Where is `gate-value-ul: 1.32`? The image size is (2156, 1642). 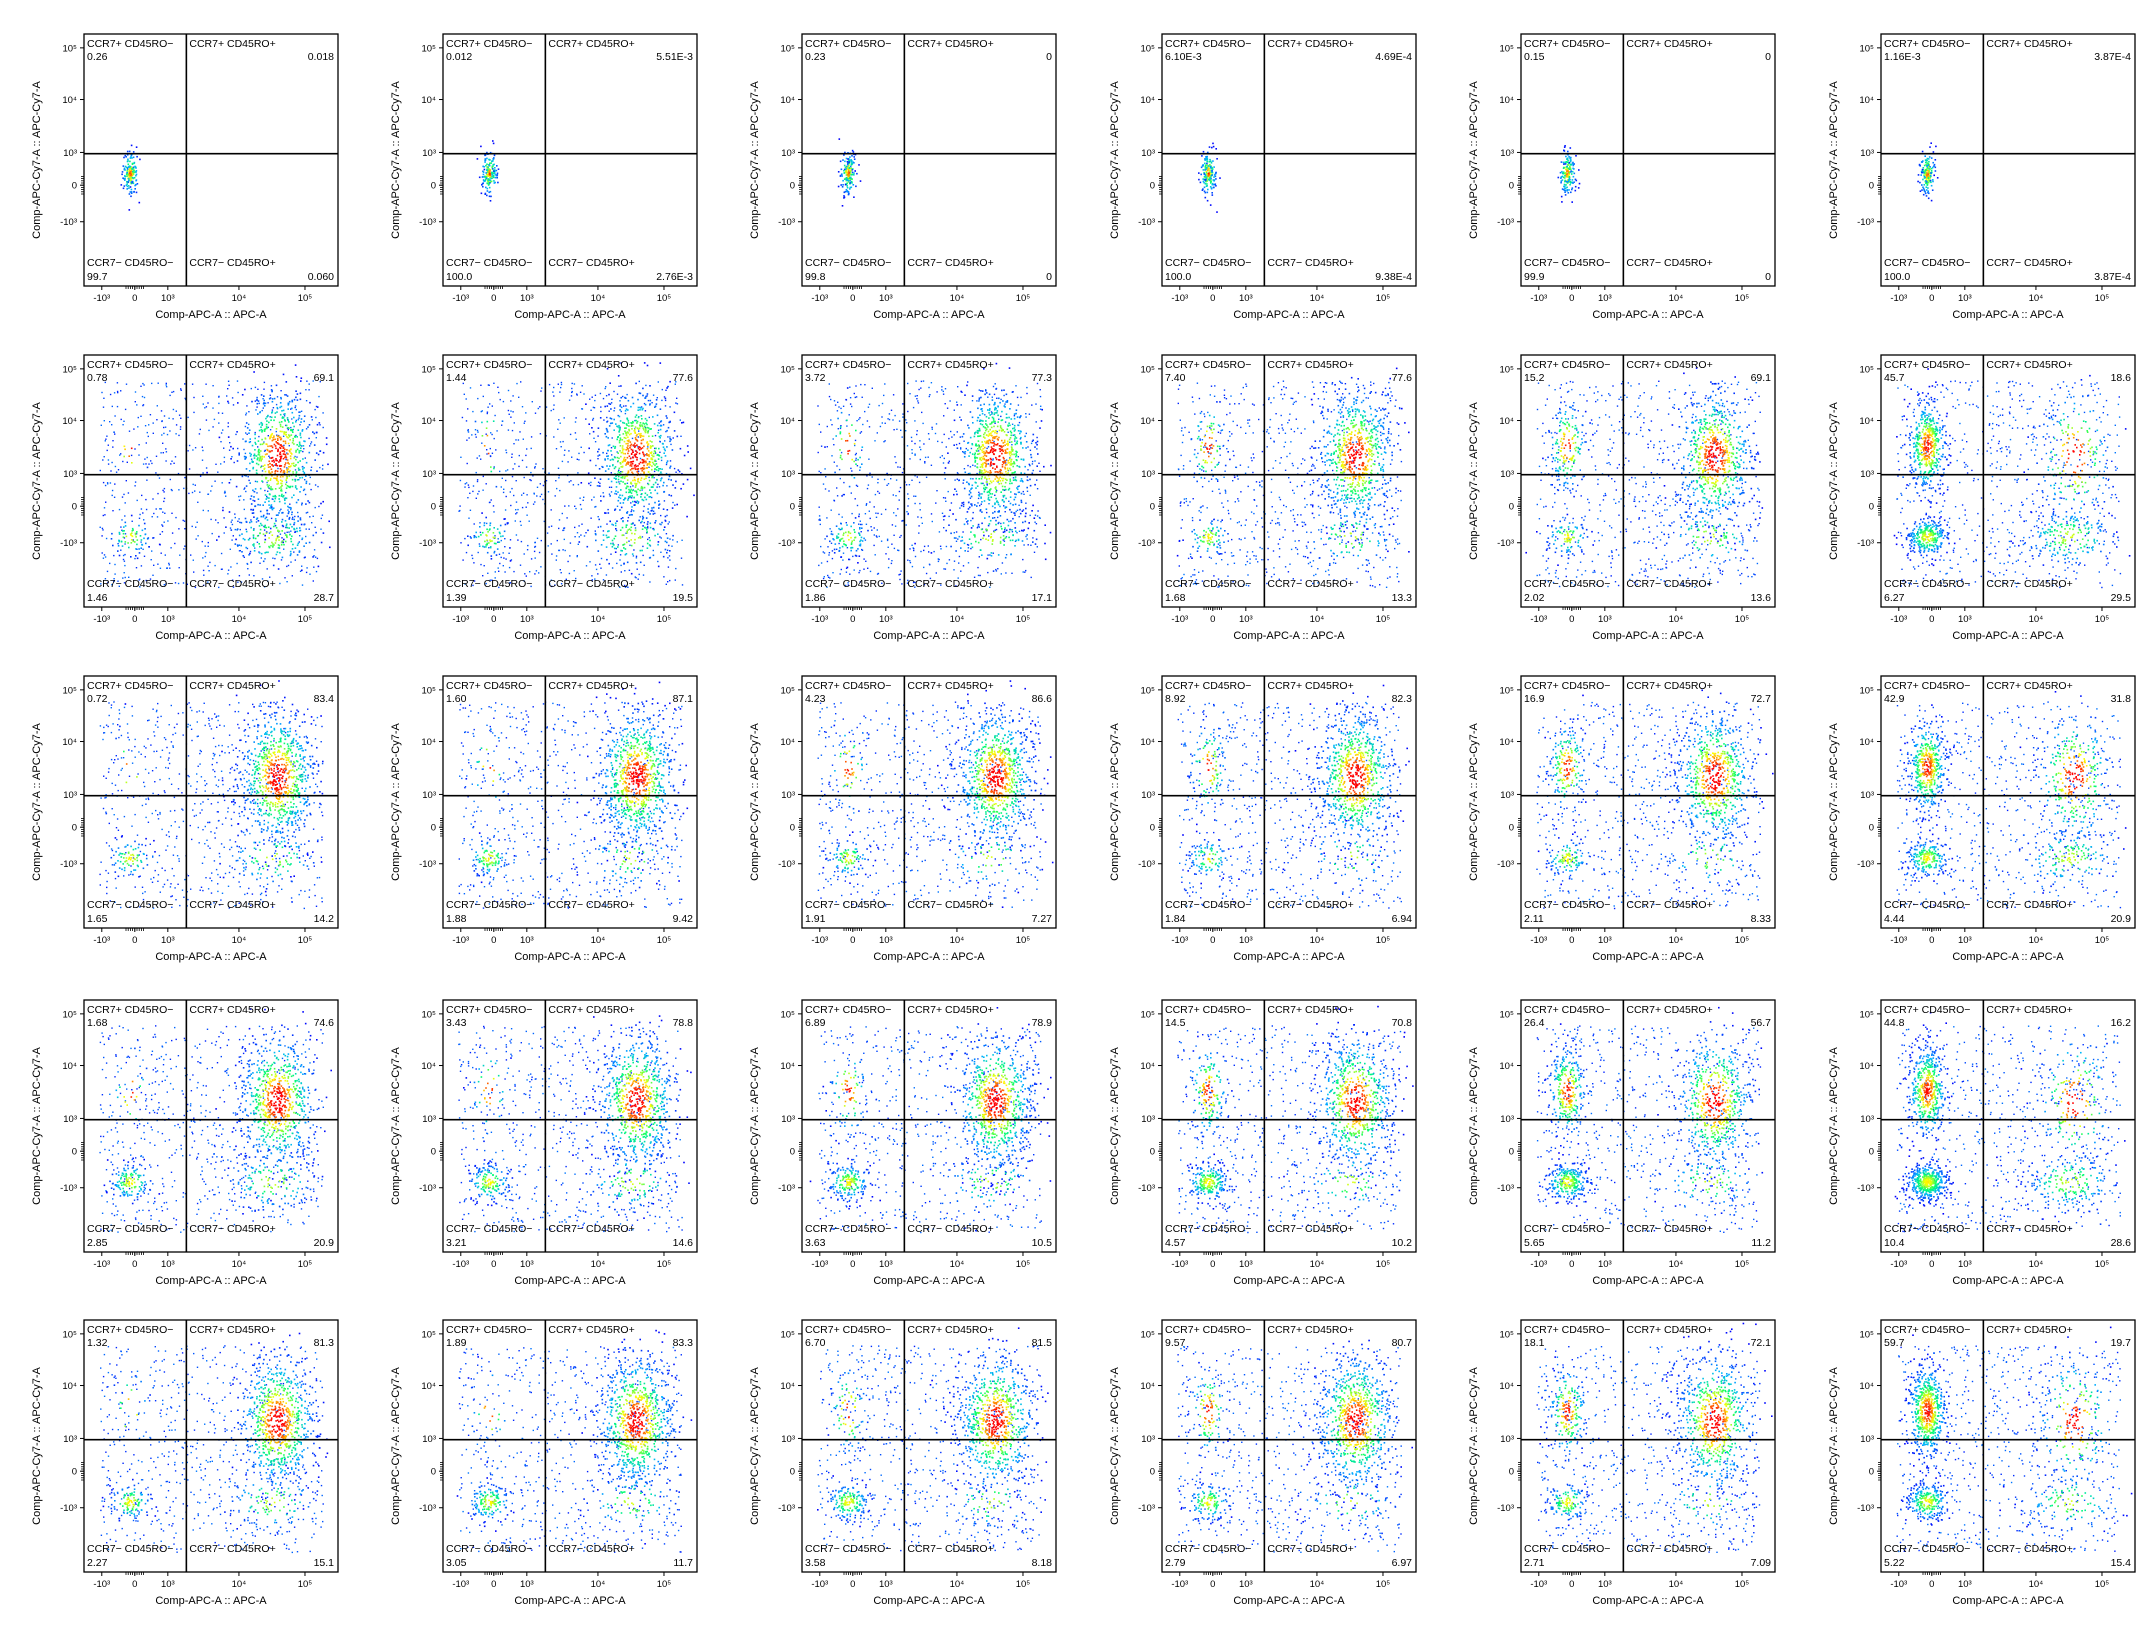 gate-value-ul: 1.32 is located at coordinates (97, 1343).